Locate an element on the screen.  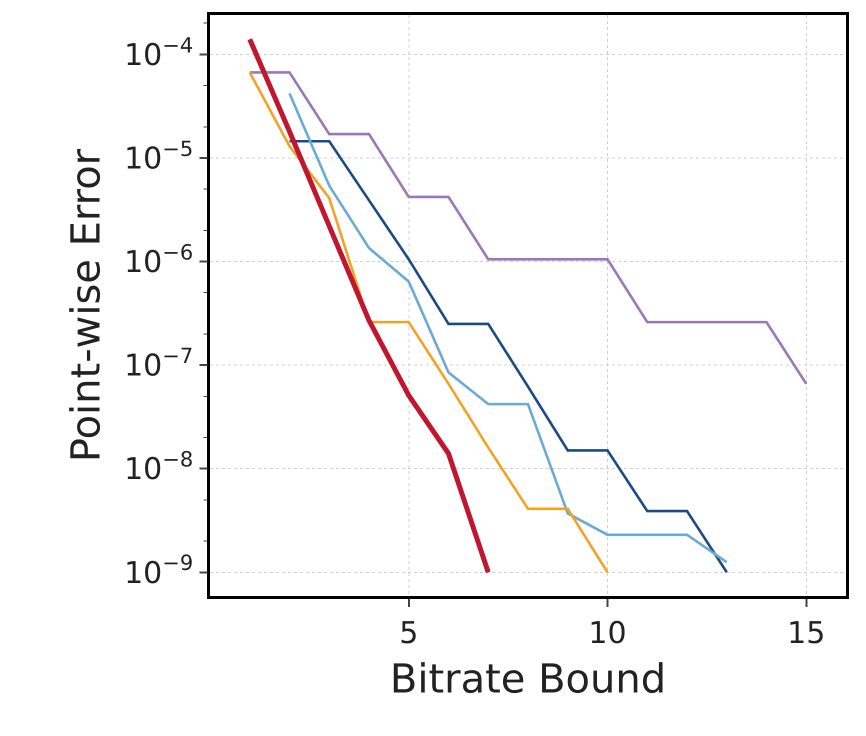
x-tick-label: 15 is located at coordinates (806, 633).